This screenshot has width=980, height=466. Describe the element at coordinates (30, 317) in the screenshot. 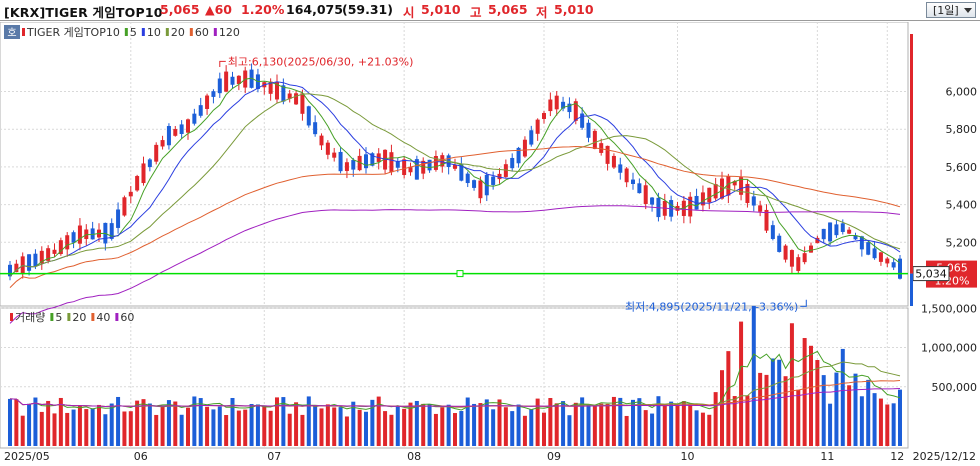

I see `legend-label: 거래량` at that location.